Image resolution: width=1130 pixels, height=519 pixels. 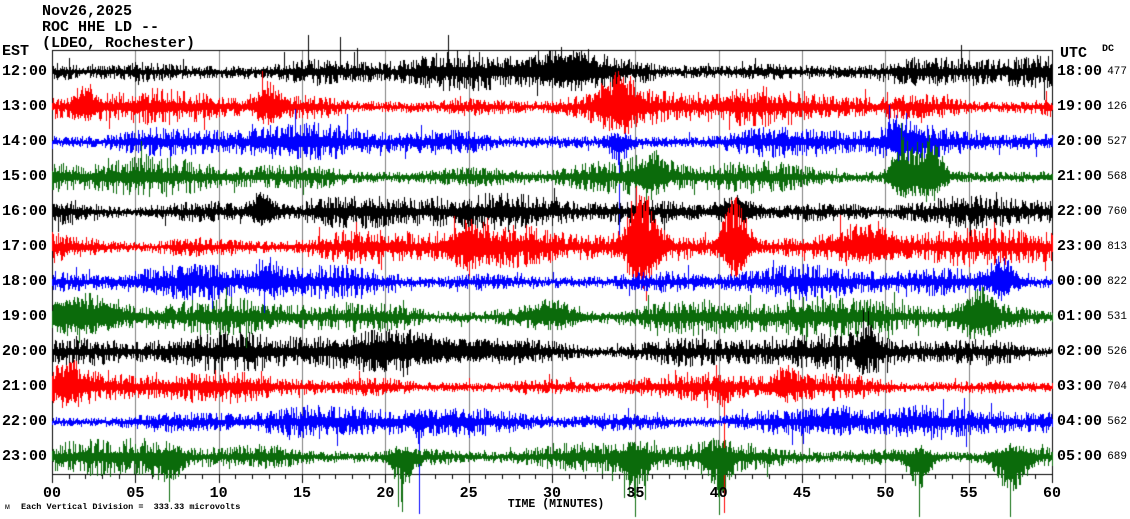 What do you see at coordinates (1080, 386) in the screenshot?
I see `utc-time-label: 03:00` at bounding box center [1080, 386].